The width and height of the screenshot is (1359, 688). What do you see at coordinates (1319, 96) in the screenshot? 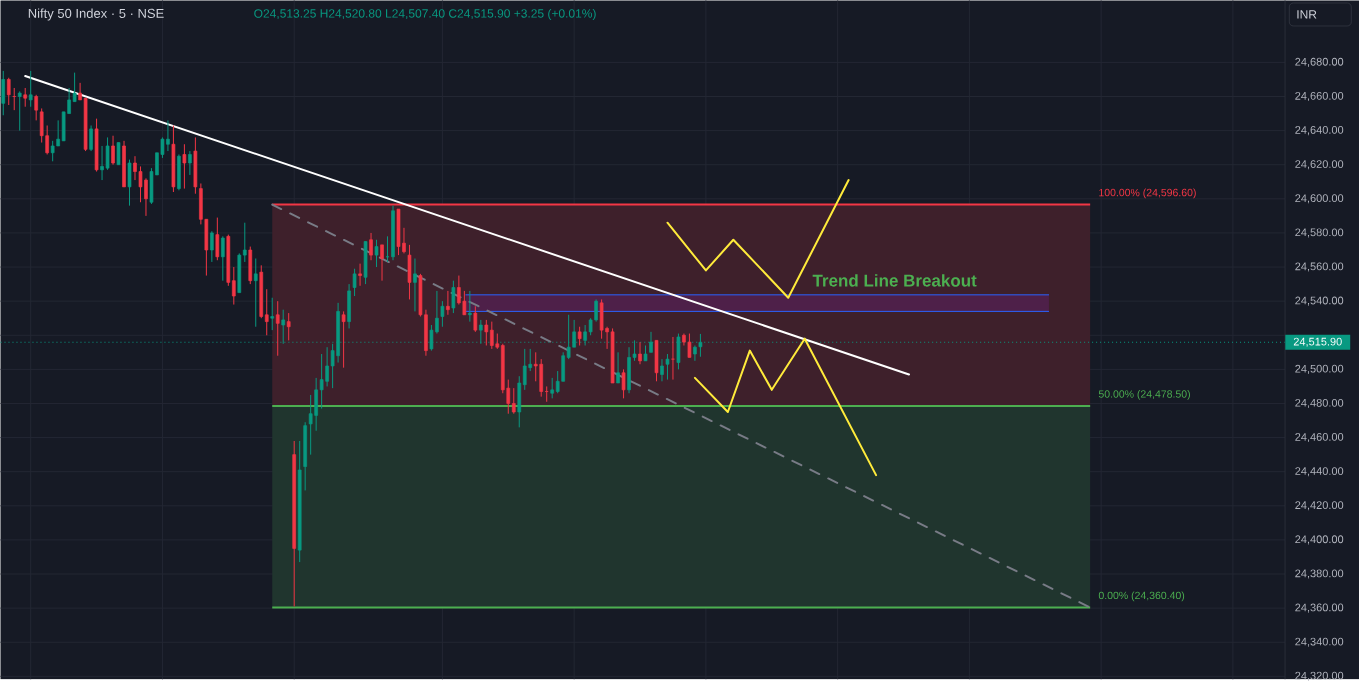
I see `y-tick-label: 24,660.00` at bounding box center [1319, 96].